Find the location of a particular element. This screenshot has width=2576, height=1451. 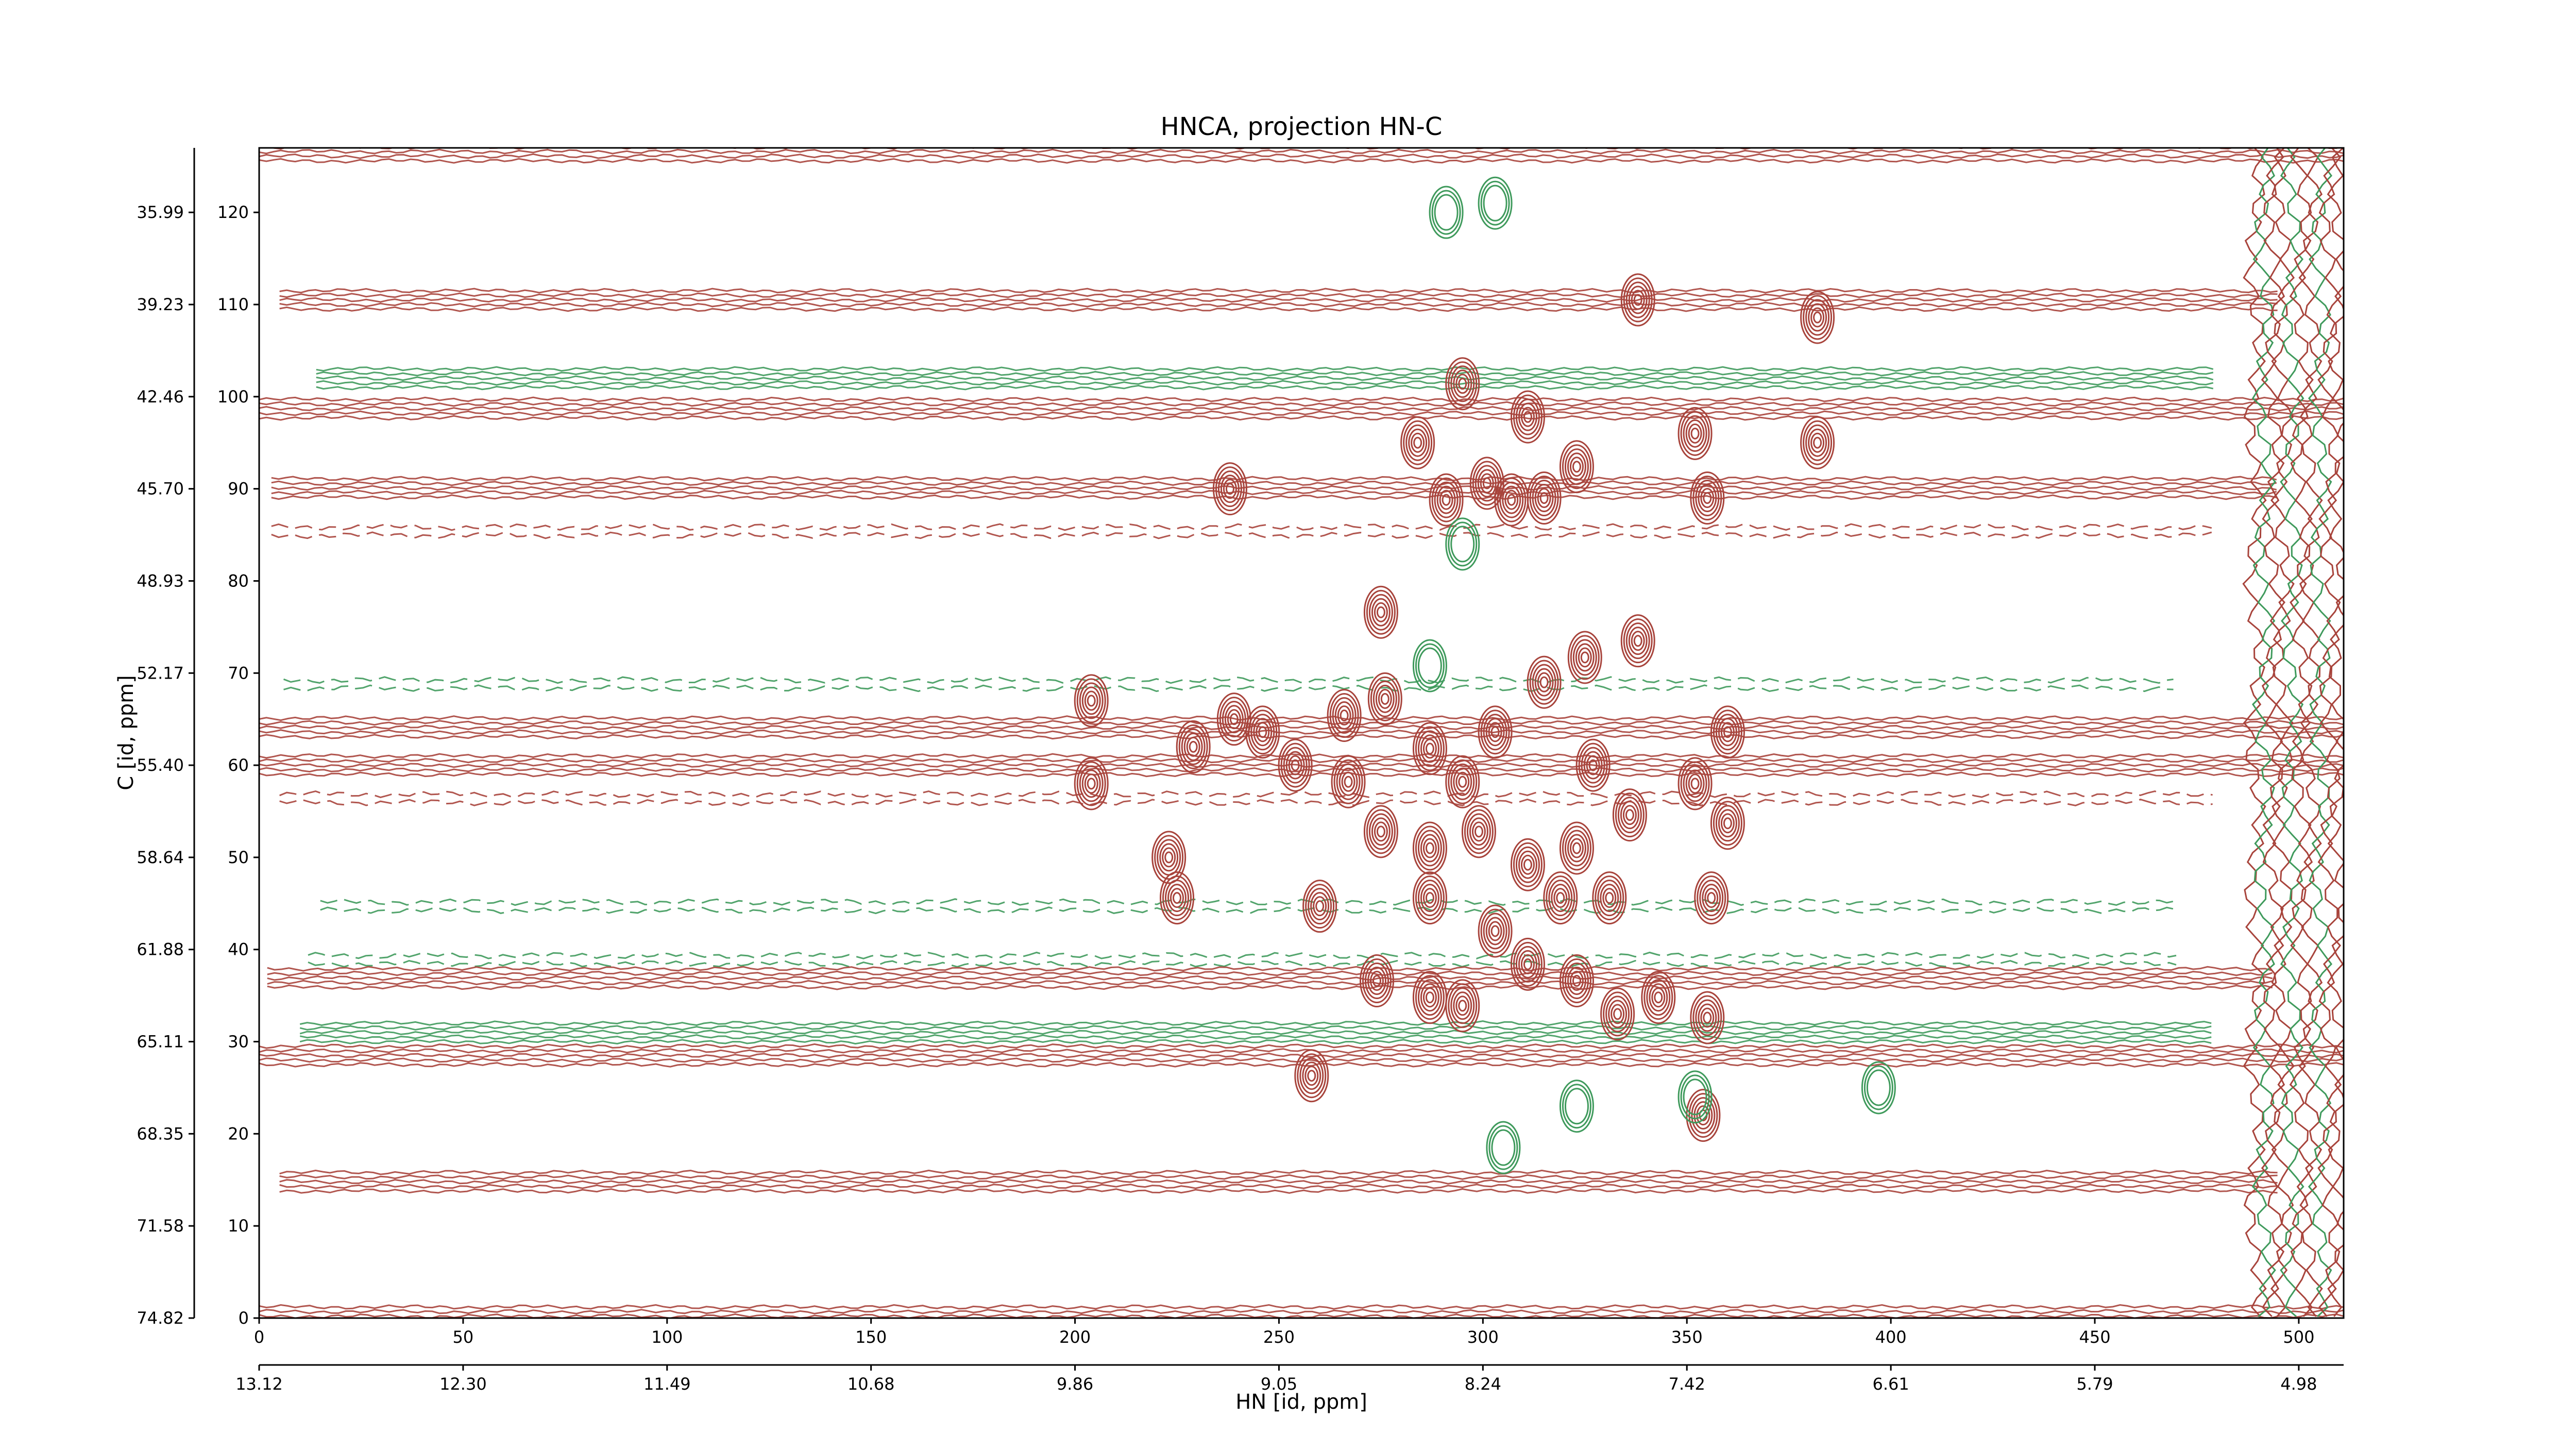

y2-tick-label: 48.93 is located at coordinates (160, 580).